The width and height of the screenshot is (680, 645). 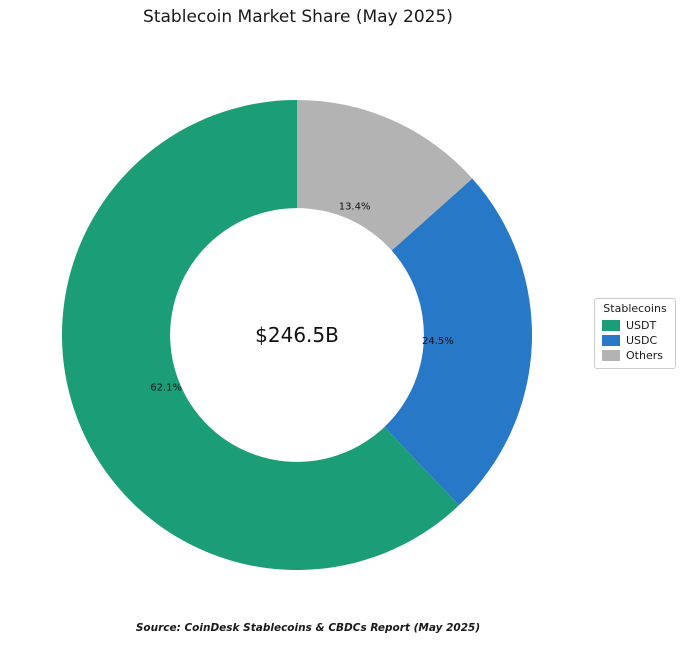 I want to click on legend-title: Stablecoins, so click(x=635, y=308).